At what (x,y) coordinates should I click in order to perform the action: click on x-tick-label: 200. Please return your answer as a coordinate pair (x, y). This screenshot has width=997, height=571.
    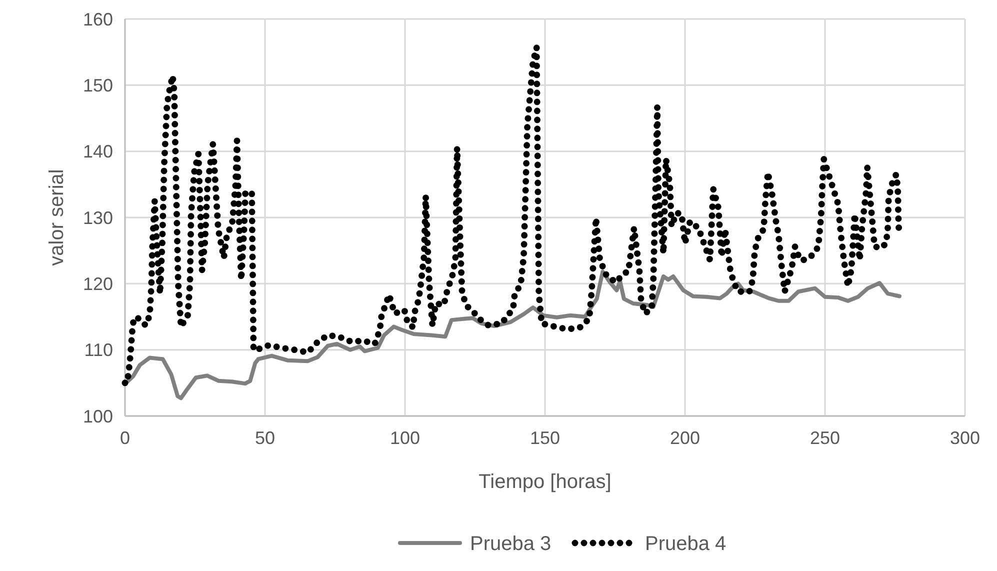
    Looking at the image, I should click on (685, 438).